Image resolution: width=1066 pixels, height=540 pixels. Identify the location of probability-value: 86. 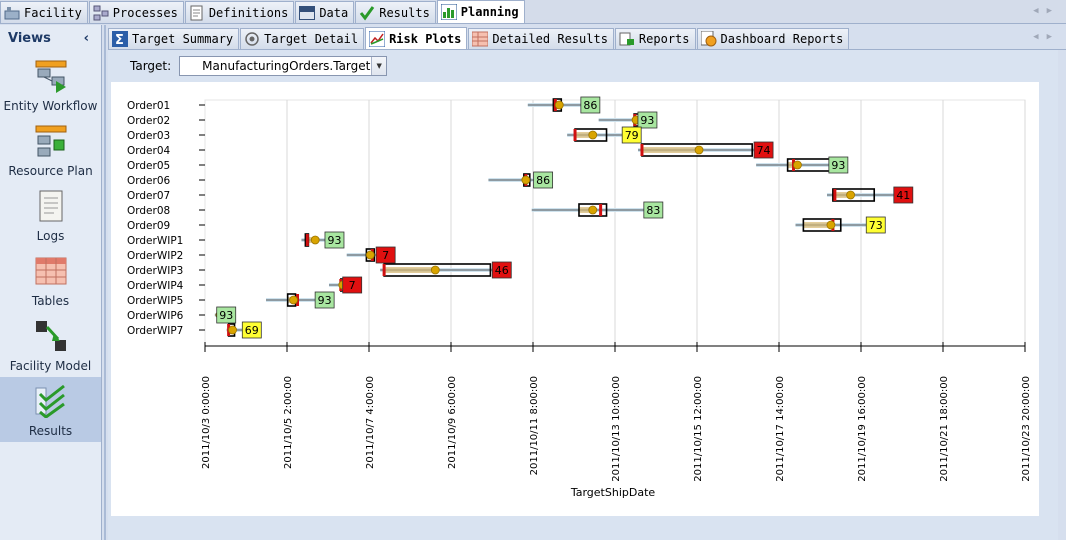
(590, 105).